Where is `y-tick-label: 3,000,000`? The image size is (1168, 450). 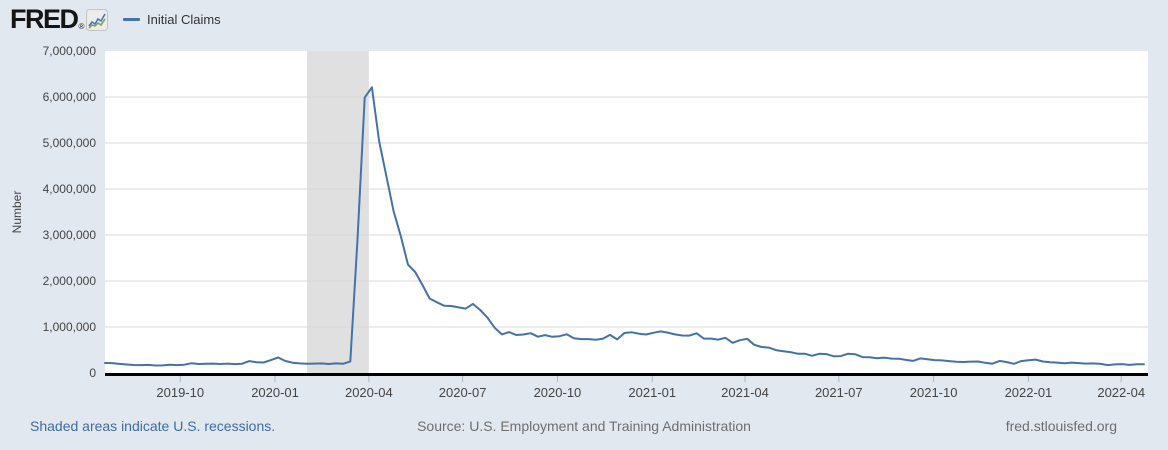
y-tick-label: 3,000,000 is located at coordinates (70, 235).